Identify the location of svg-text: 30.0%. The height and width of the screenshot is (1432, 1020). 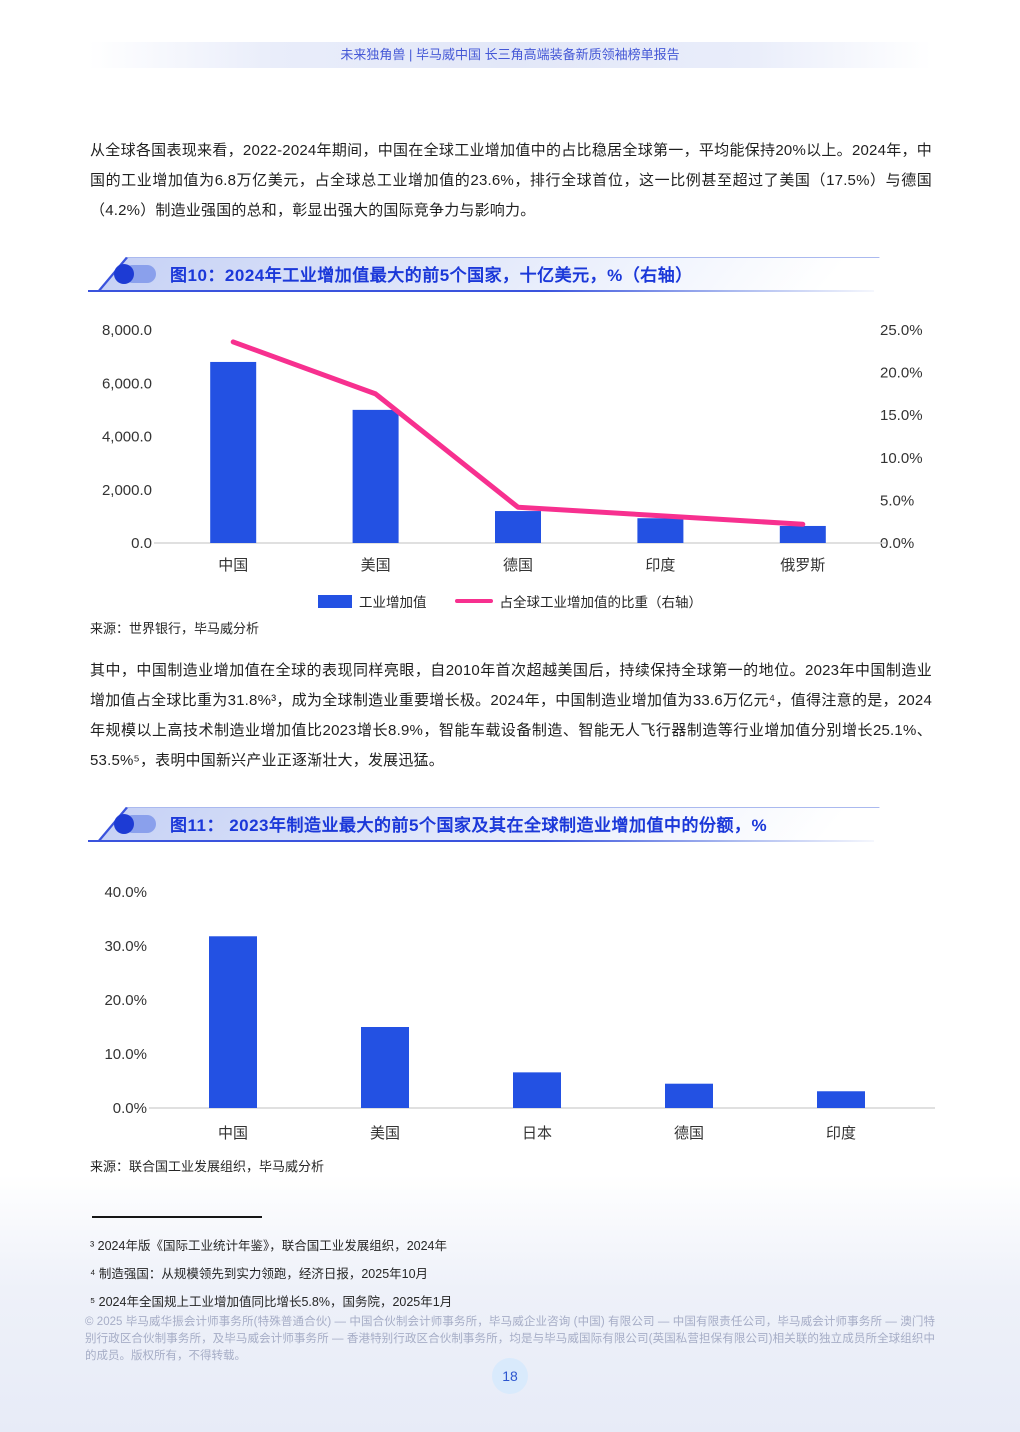
(125, 946).